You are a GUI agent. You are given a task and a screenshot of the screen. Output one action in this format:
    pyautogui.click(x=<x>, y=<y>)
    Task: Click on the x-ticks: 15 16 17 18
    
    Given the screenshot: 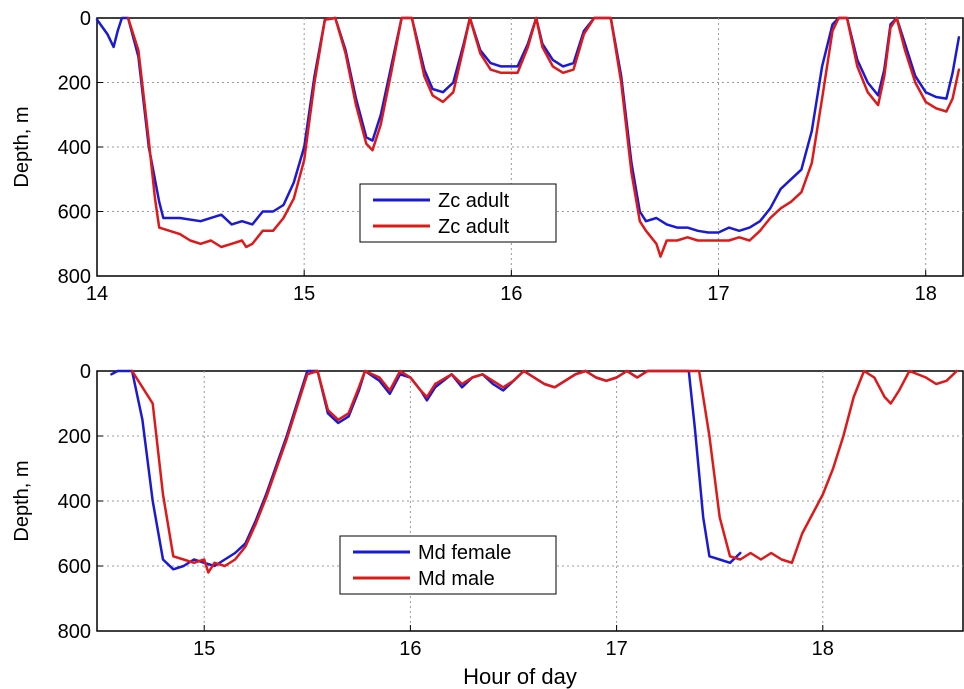 What is the action you would take?
    pyautogui.click(x=513, y=642)
    